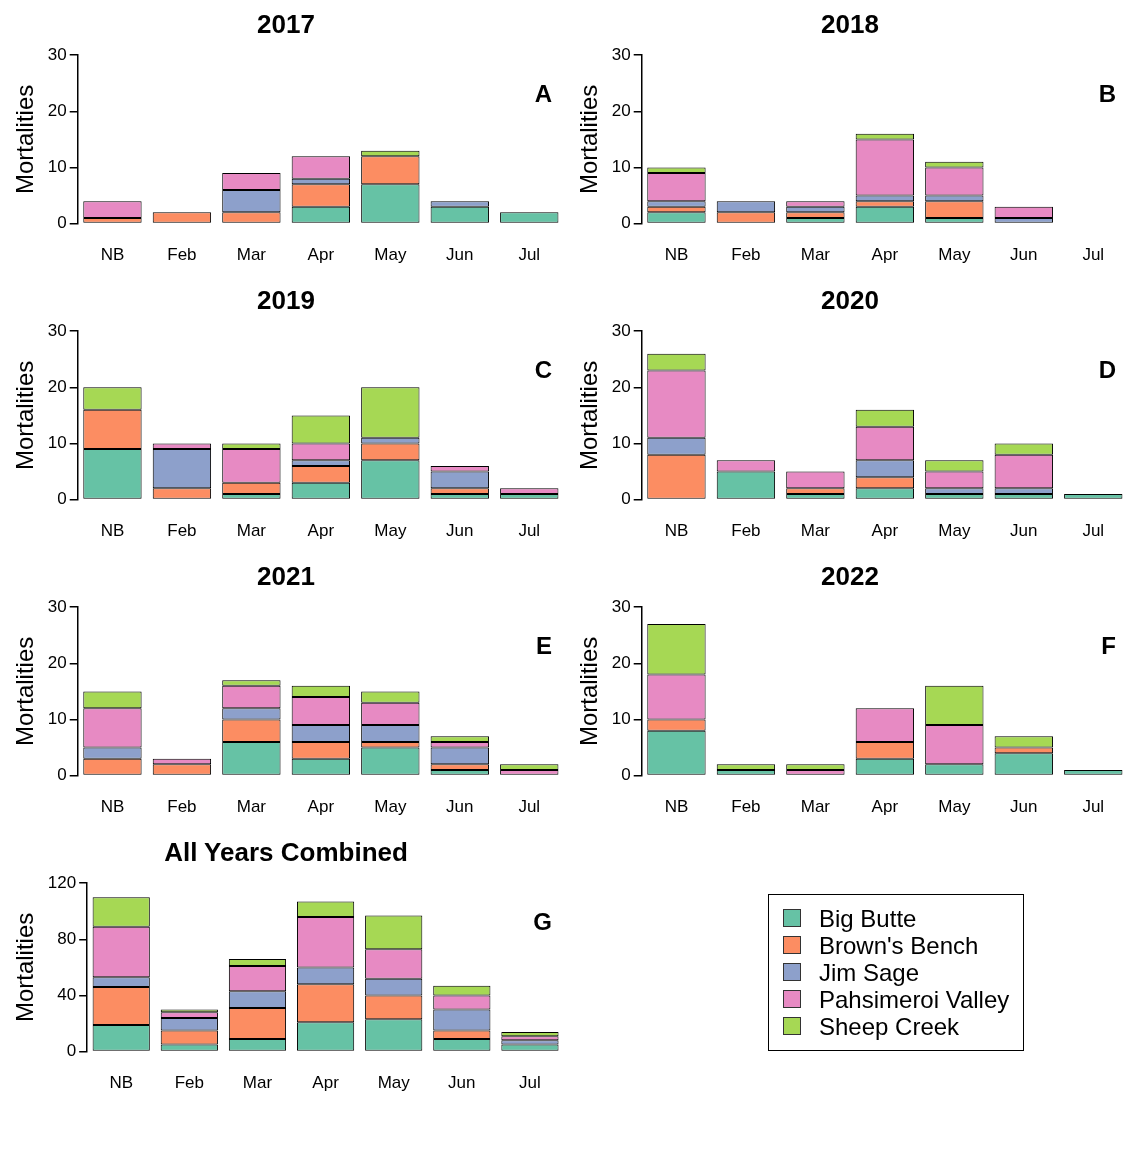 The width and height of the screenshot is (1145, 1149). Describe the element at coordinates (543, 93) in the screenshot. I see `annotation: A` at that location.